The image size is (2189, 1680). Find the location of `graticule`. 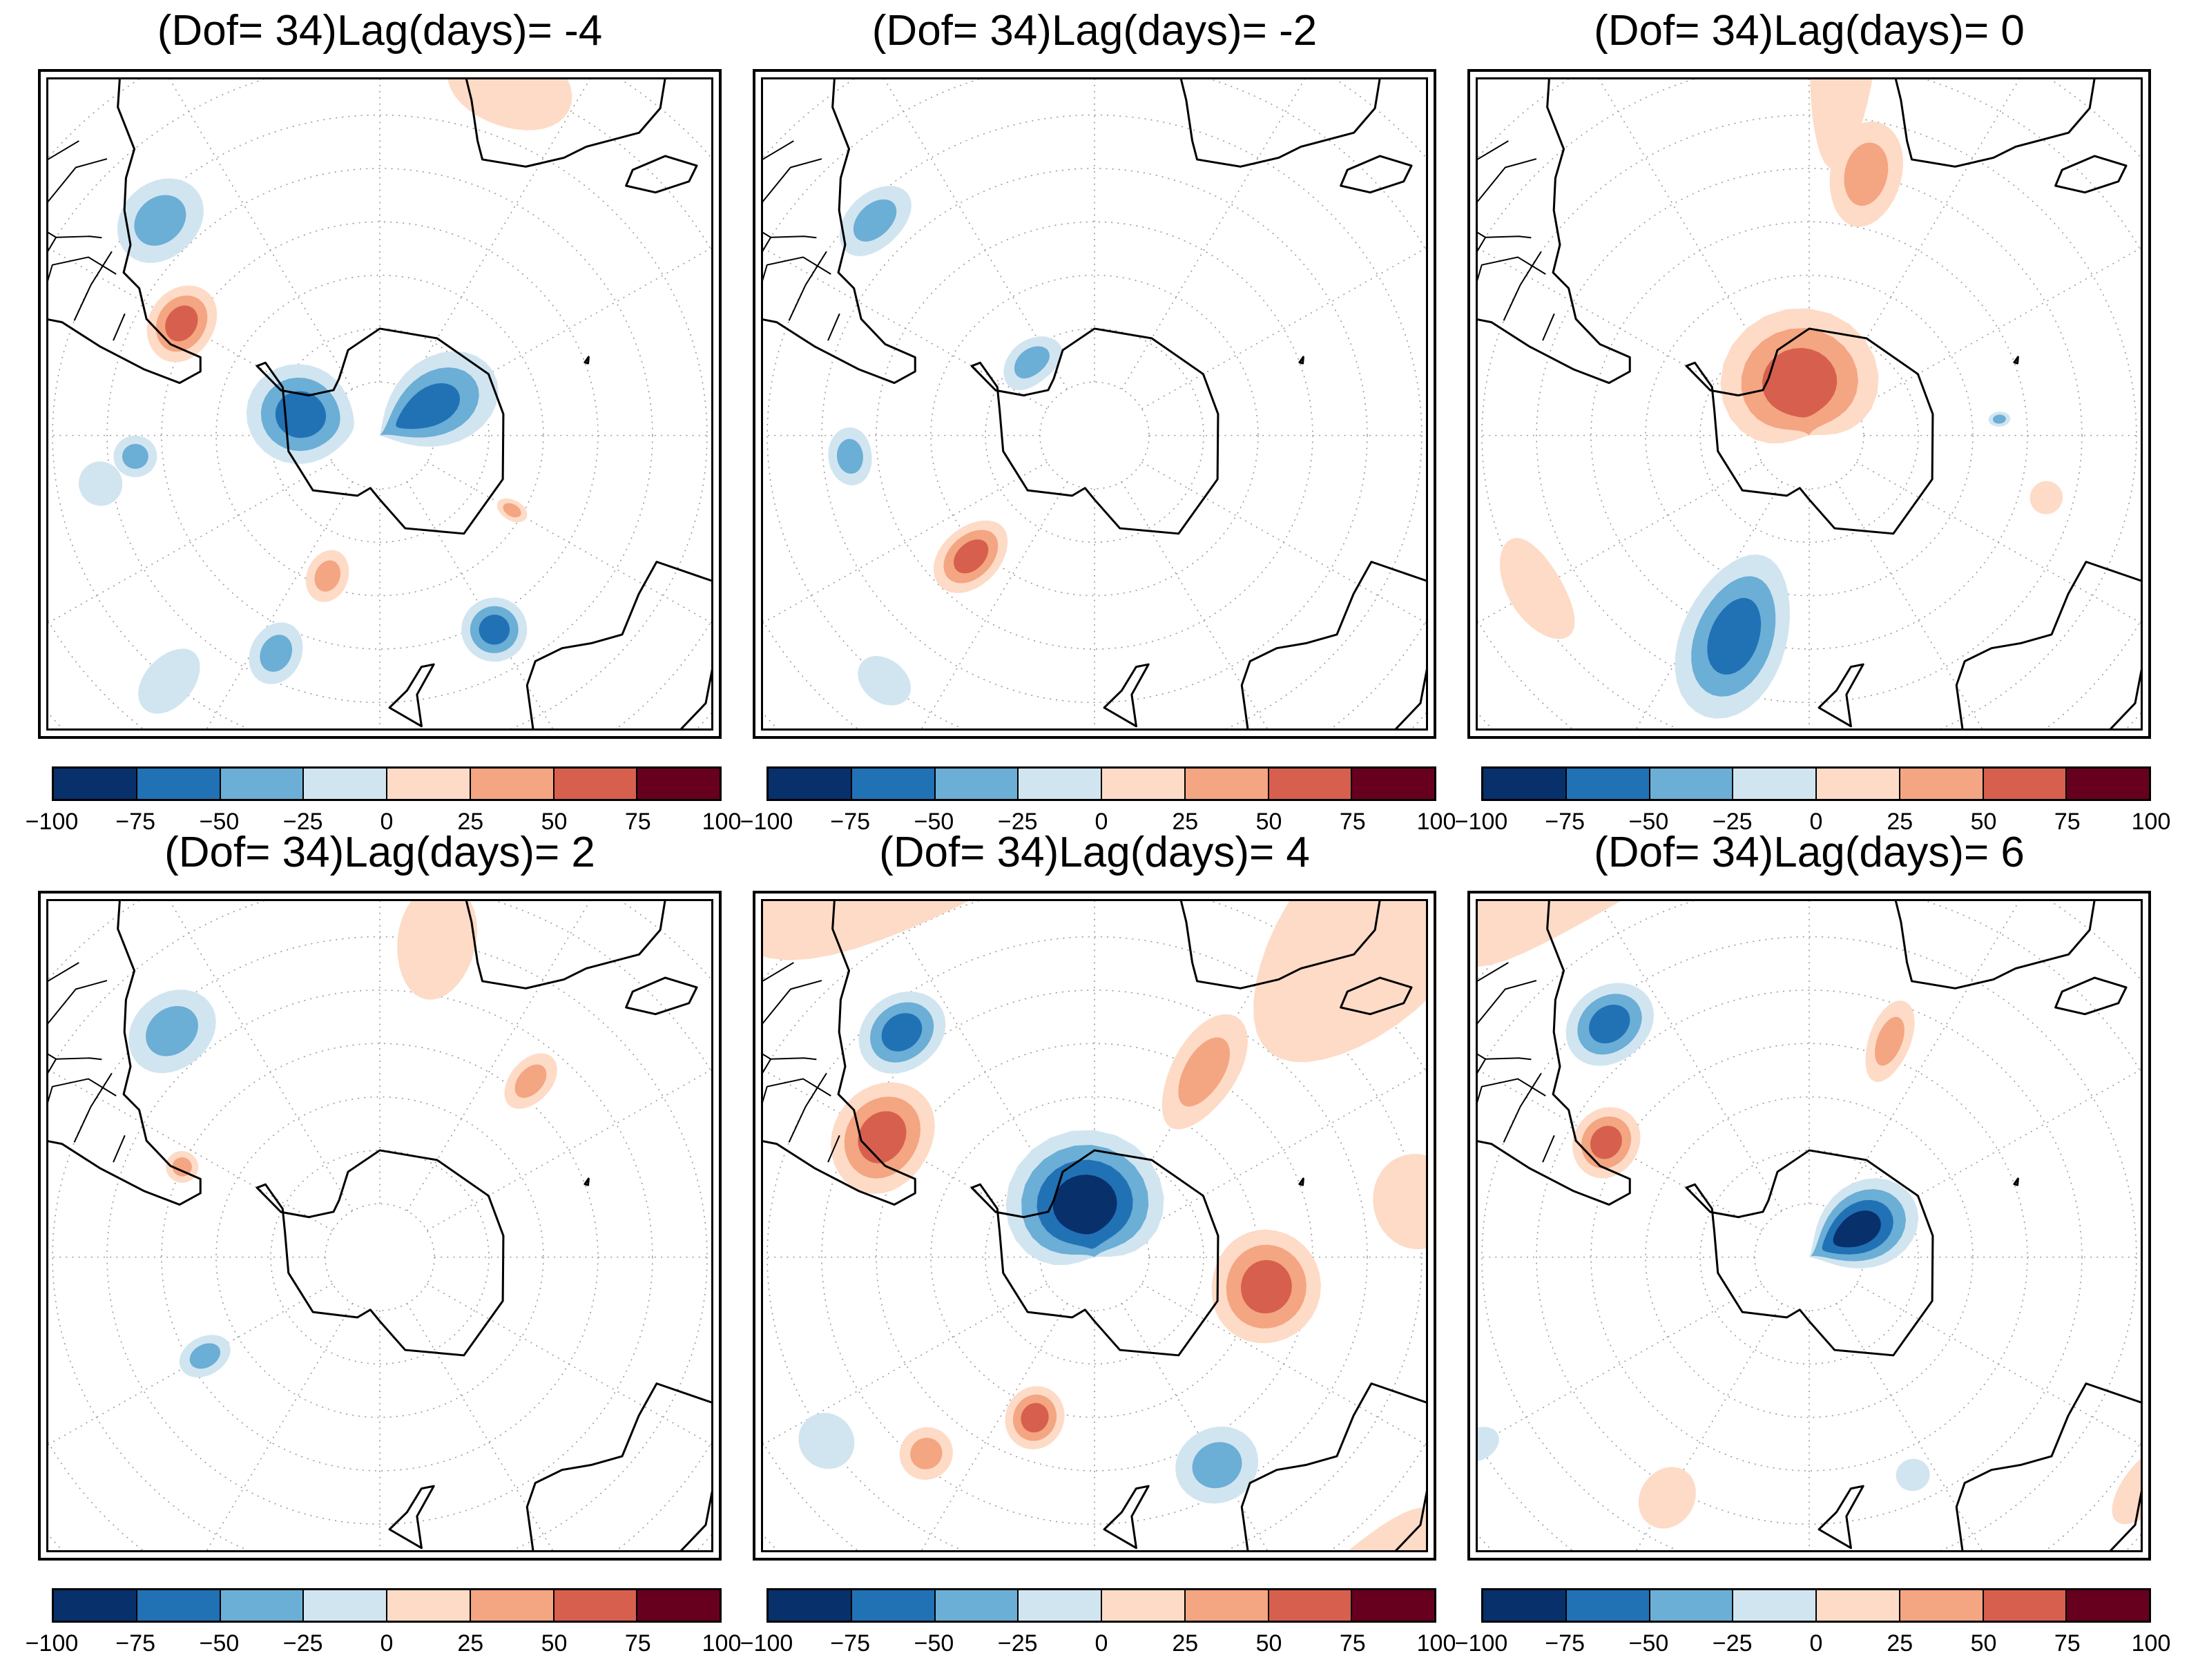

graticule is located at coordinates (379, 1225).